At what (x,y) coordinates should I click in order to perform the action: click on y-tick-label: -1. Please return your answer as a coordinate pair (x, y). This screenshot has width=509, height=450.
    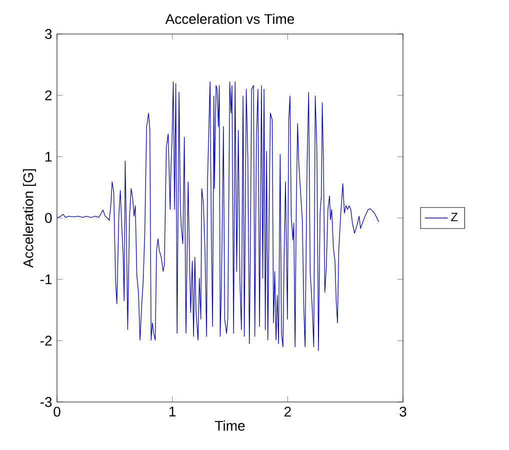
    Looking at the image, I should click on (46, 279).